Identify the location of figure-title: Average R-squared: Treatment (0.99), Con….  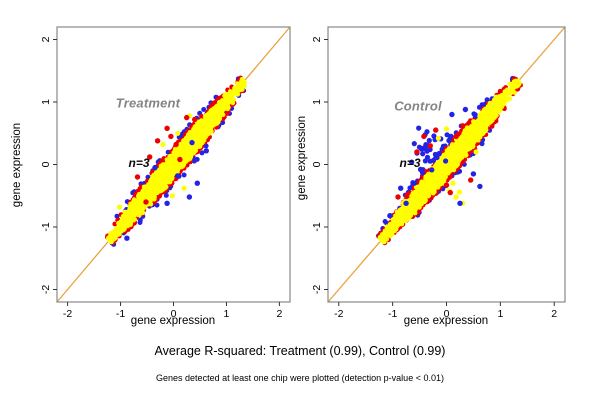
(300, 351).